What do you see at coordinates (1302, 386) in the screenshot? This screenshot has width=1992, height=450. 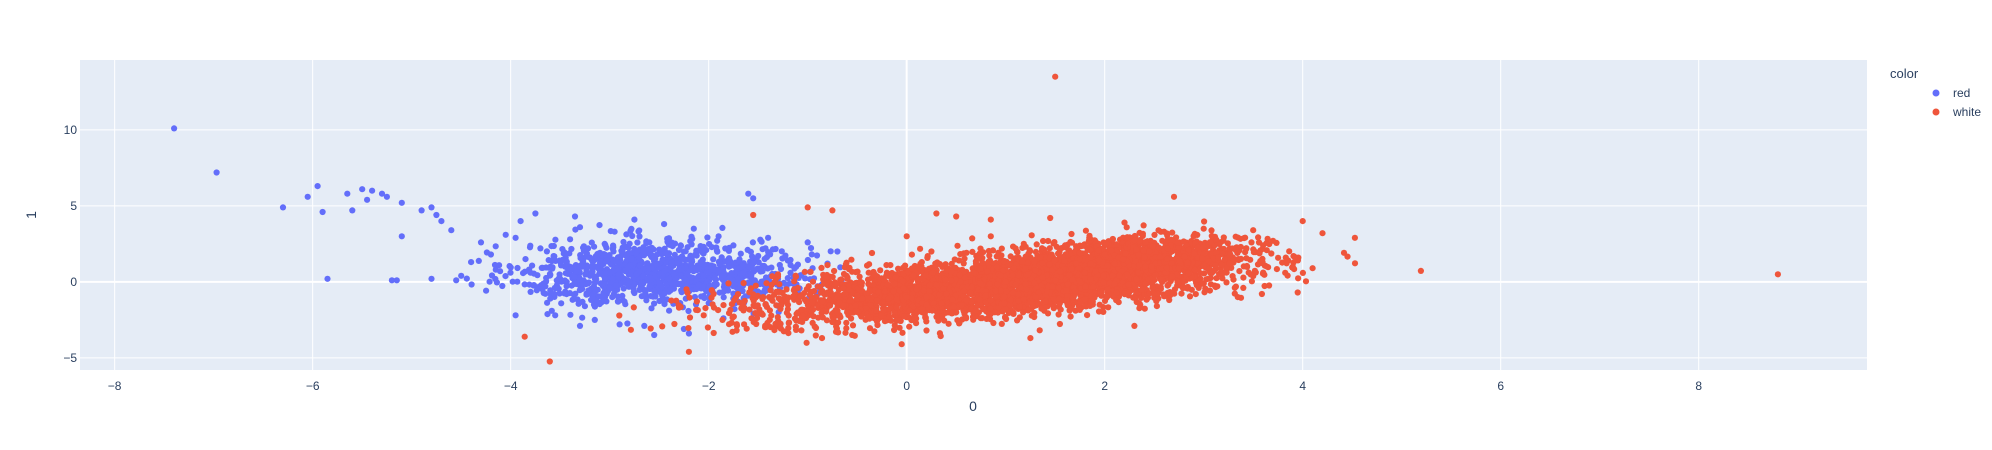 I see `x-tick-label: 4` at bounding box center [1302, 386].